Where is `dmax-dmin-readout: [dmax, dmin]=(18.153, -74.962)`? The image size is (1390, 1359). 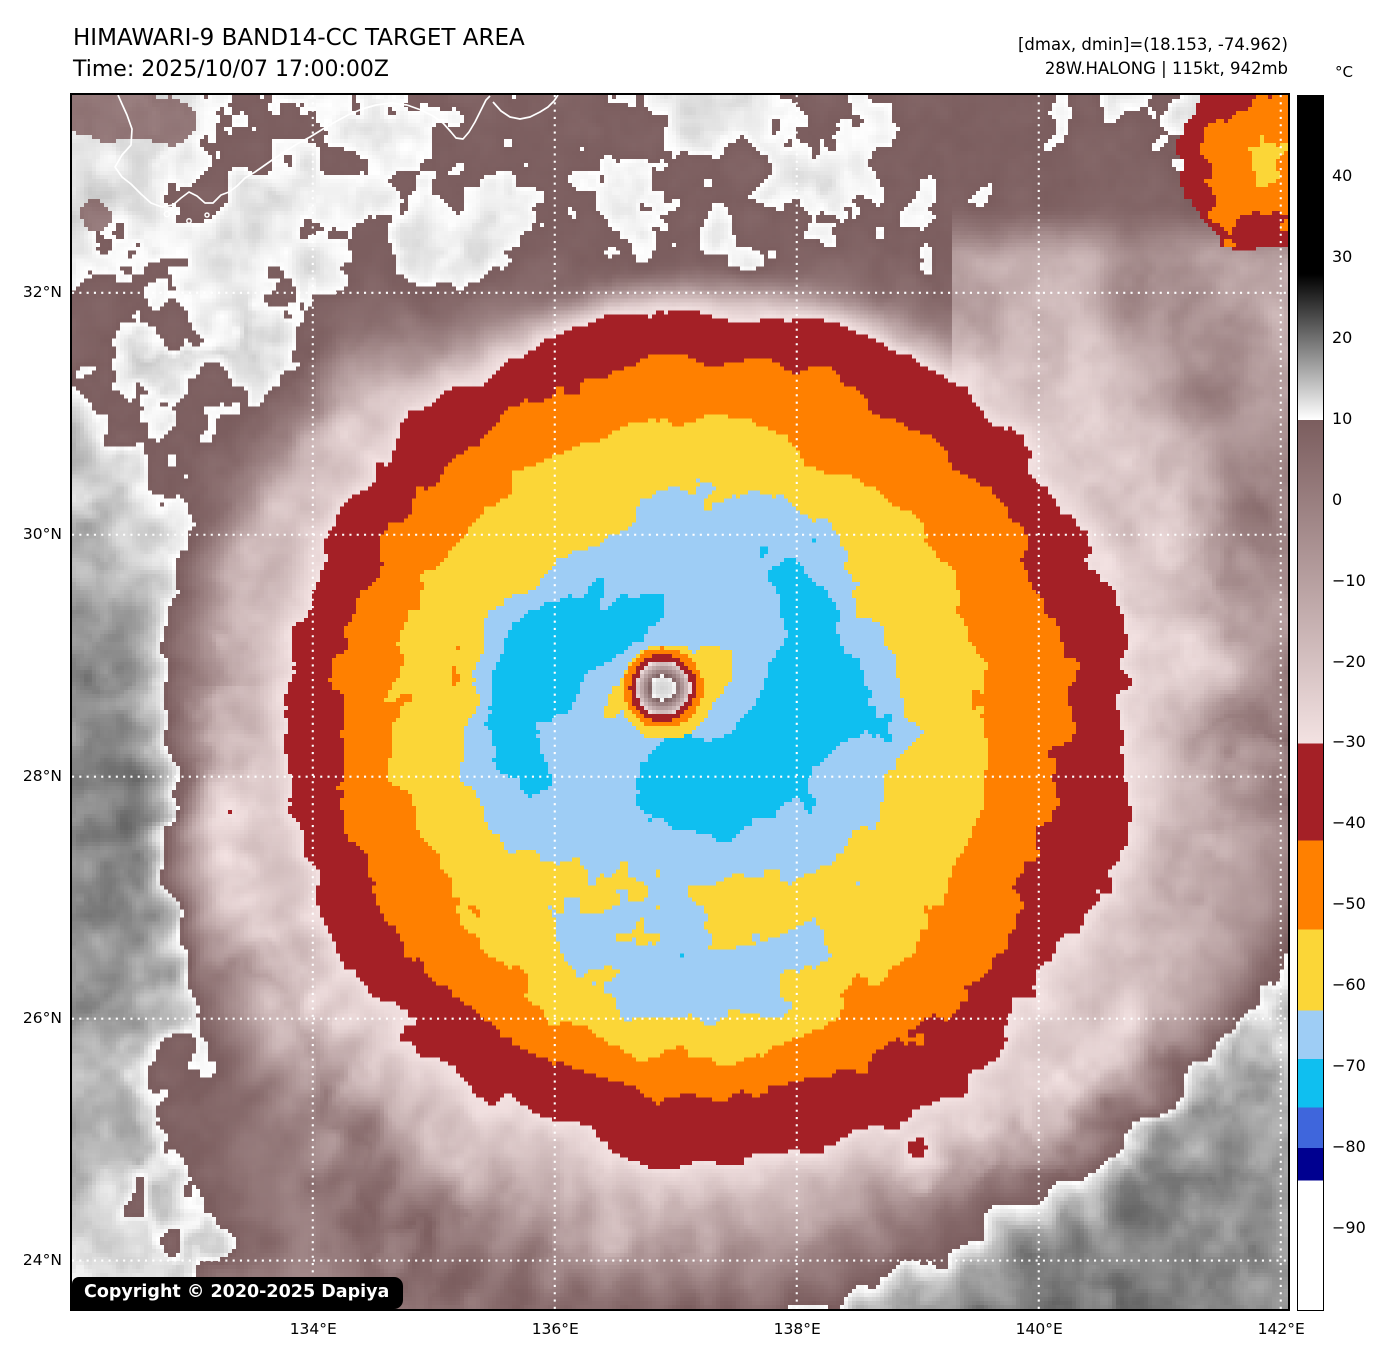
dmax-dmin-readout: [dmax, dmin]=(18.153, -74.962) is located at coordinates (1153, 44).